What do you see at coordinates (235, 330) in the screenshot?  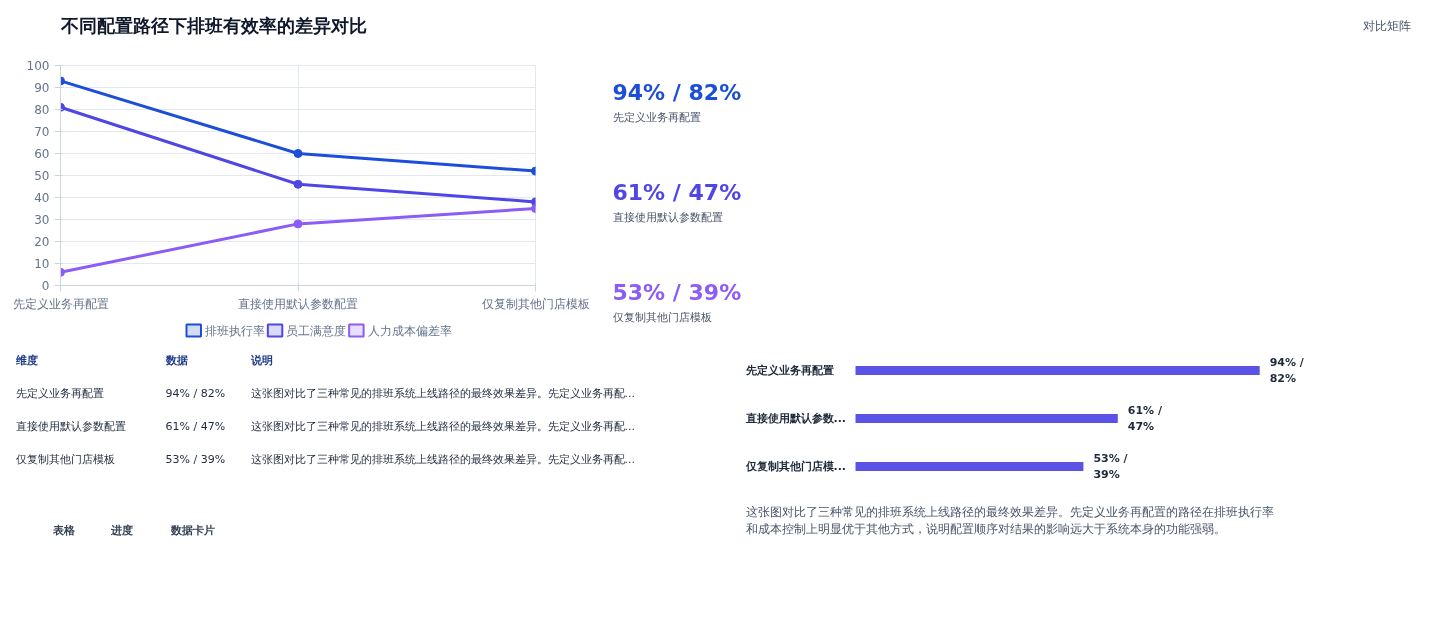 I see `legend-label: 排班执行率` at bounding box center [235, 330].